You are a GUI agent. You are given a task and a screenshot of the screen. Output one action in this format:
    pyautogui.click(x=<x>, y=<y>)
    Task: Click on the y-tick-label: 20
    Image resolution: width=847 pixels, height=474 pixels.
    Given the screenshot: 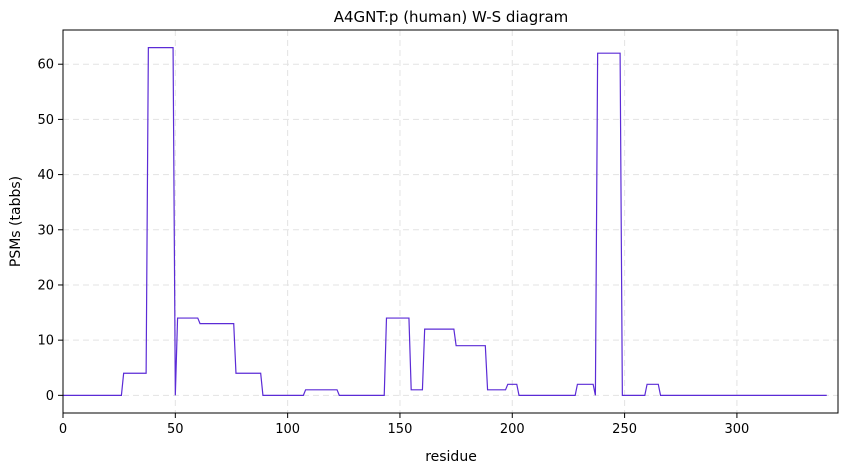 What is the action you would take?
    pyautogui.click(x=45, y=285)
    